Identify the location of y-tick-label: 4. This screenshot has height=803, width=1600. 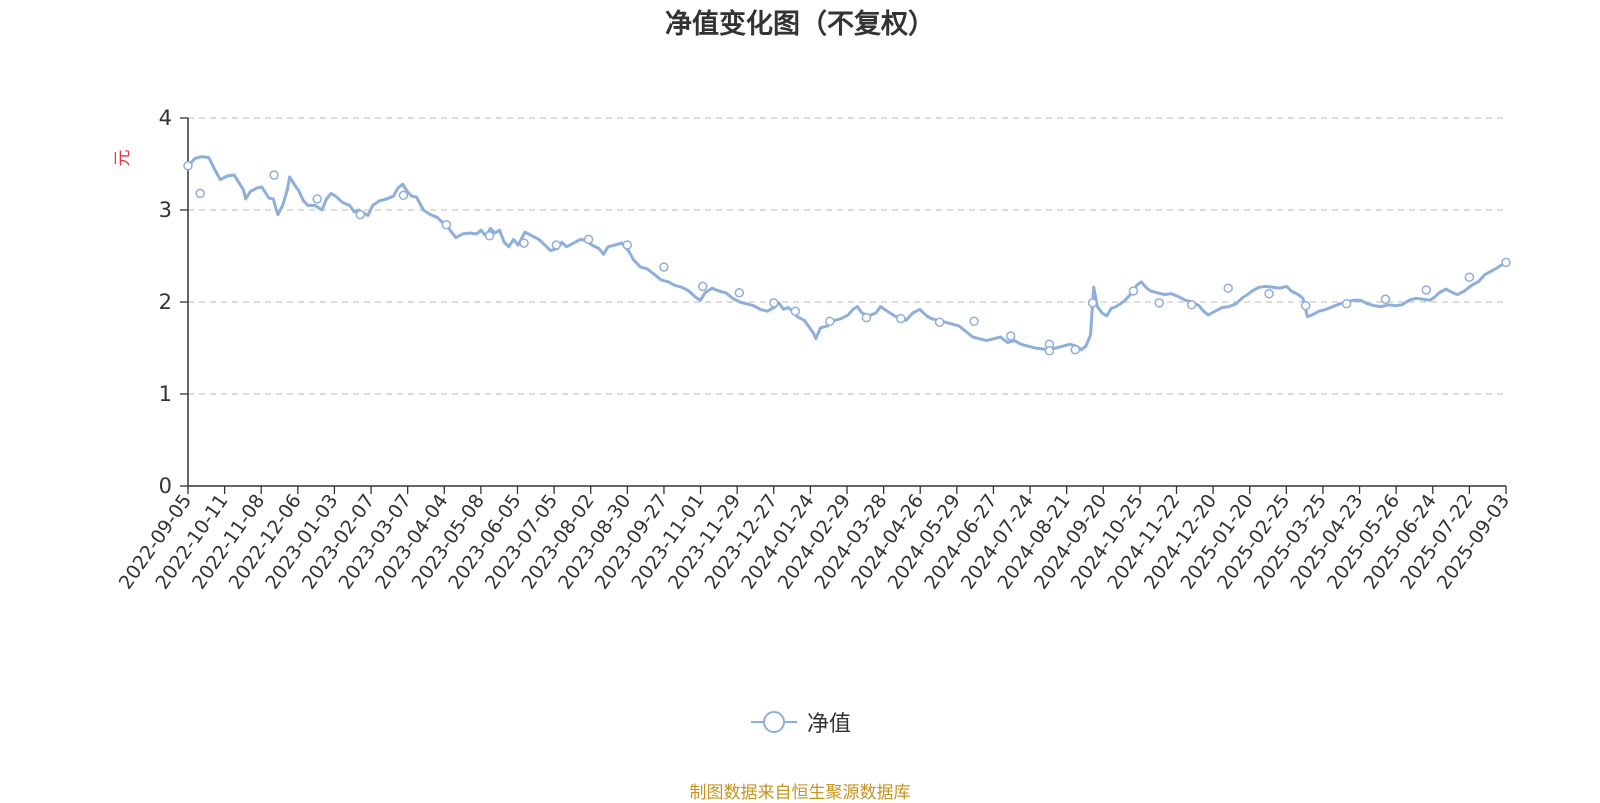
(165, 118).